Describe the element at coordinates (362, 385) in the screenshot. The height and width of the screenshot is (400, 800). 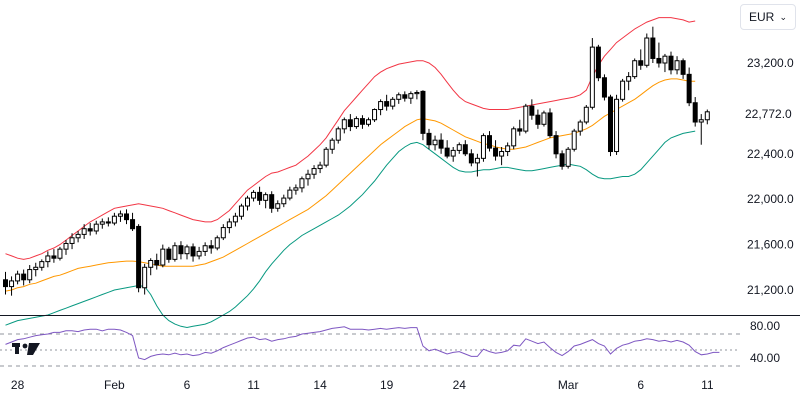
I see `time-axis: 28 Feb 6 11 14 19 24 Mar 6 11` at that location.